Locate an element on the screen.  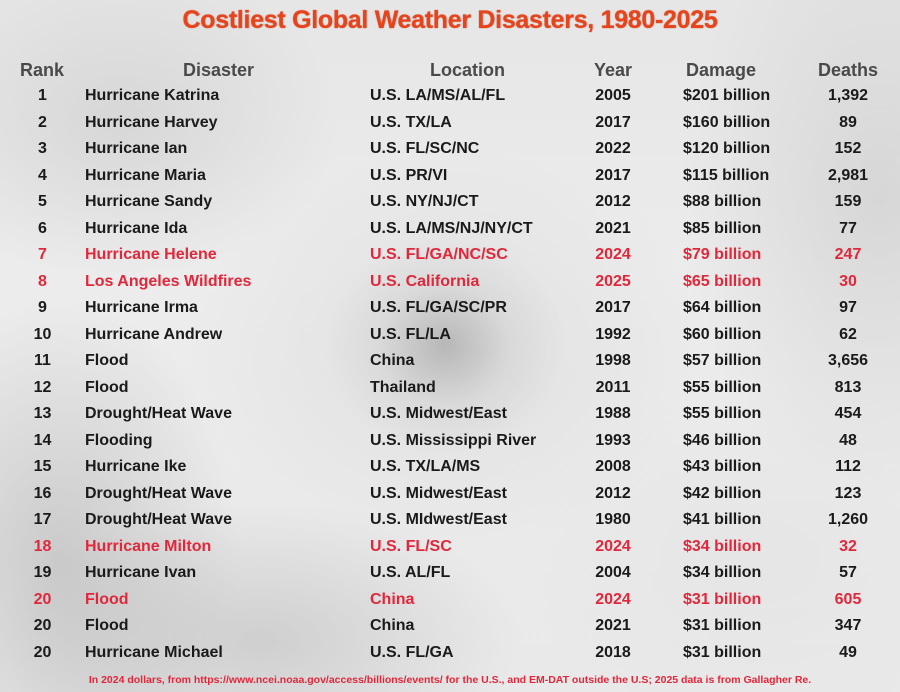
cell-year: 1993 is located at coordinates (613, 440).